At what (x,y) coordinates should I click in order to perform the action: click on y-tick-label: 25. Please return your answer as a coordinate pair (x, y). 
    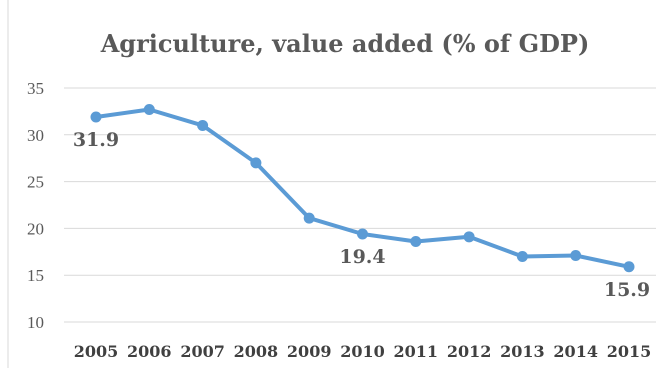
    Looking at the image, I should click on (35, 182).